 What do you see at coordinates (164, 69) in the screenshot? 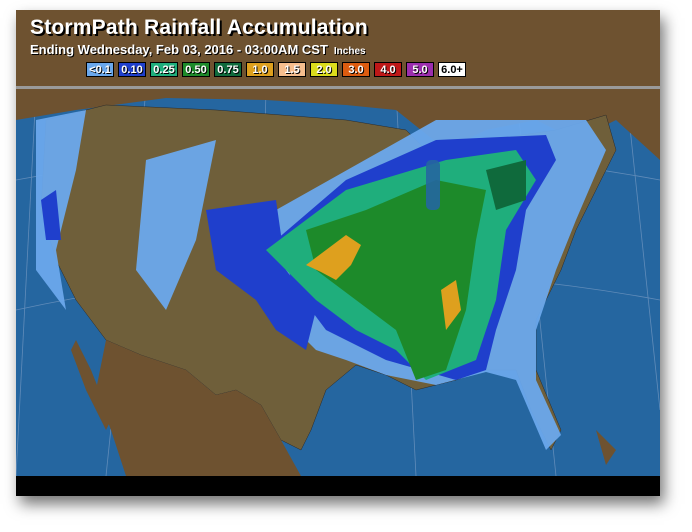
I see `legend-swatch: 0.25` at bounding box center [164, 69].